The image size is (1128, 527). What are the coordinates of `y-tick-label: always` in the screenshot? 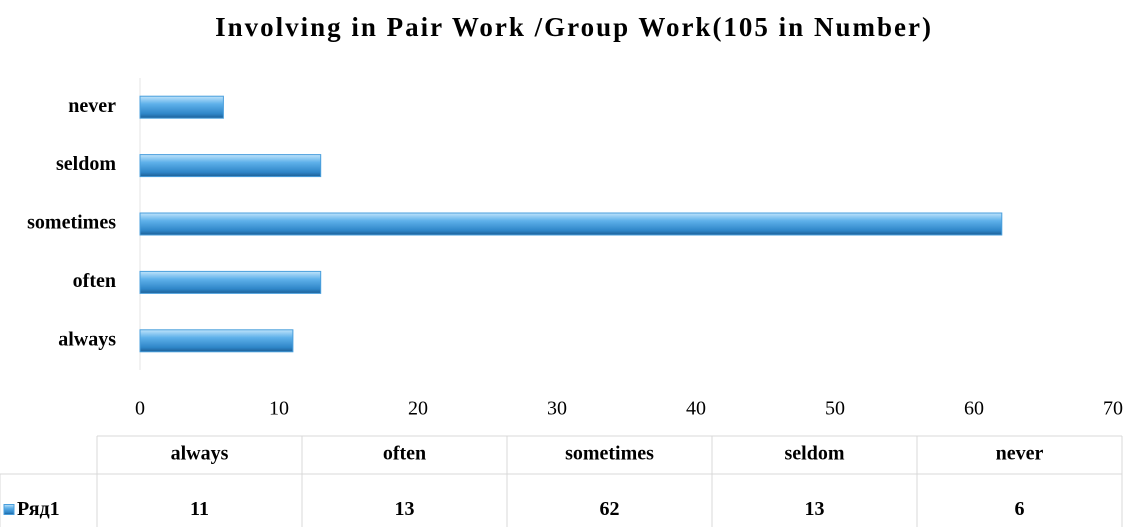 It's located at (87, 339).